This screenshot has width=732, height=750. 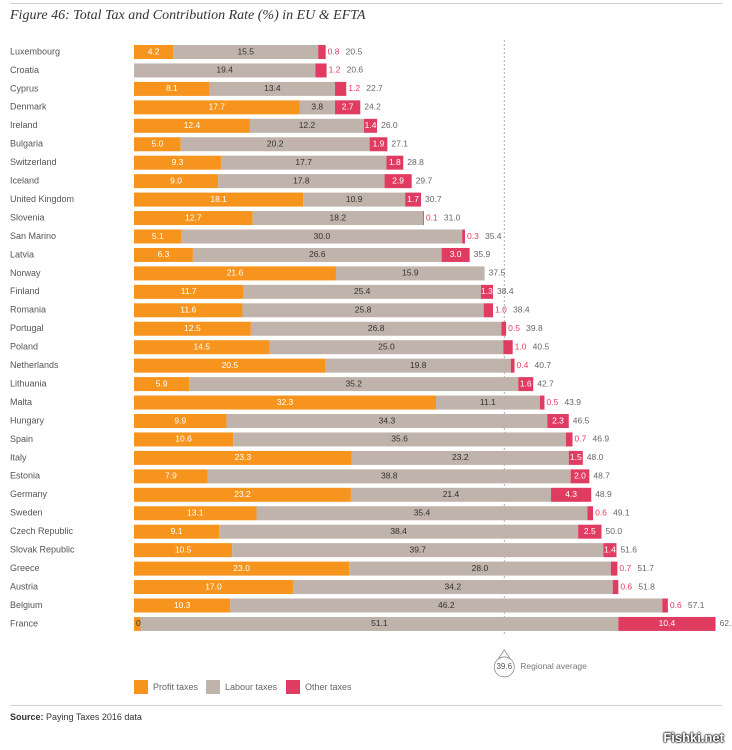 I want to click on regional-average-value: 39.6, so click(x=504, y=666).